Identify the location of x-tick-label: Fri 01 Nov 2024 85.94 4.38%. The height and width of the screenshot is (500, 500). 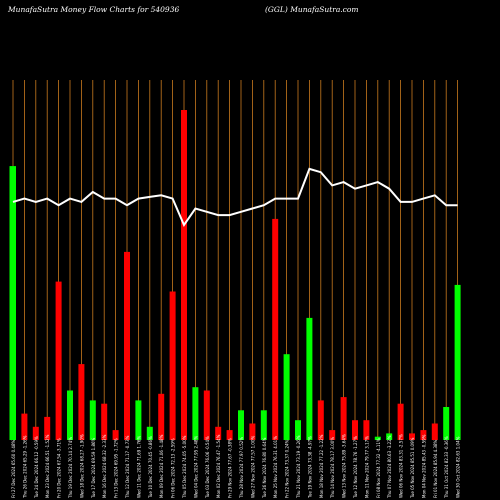
(435, 468).